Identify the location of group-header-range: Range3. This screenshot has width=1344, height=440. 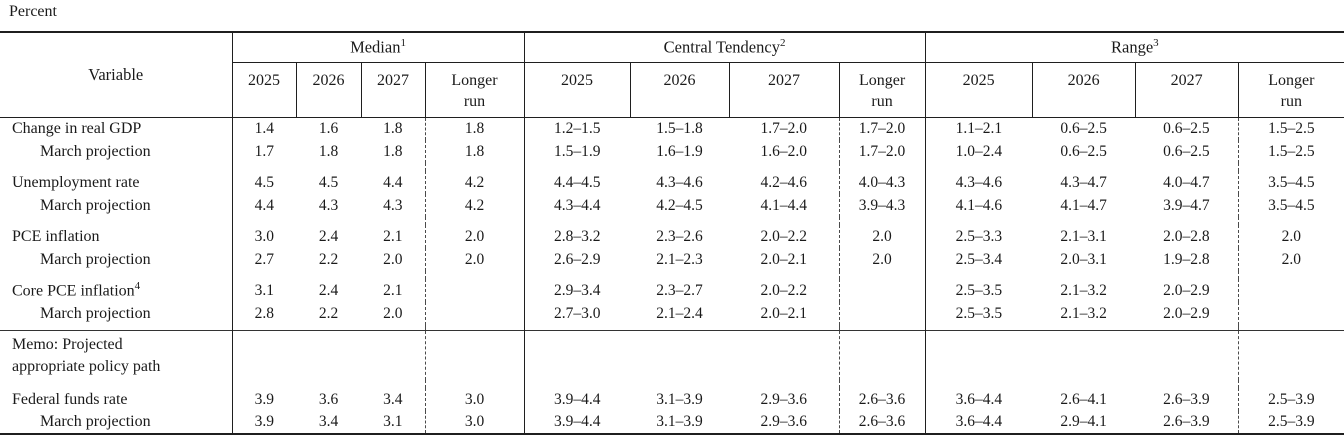
(1134, 47).